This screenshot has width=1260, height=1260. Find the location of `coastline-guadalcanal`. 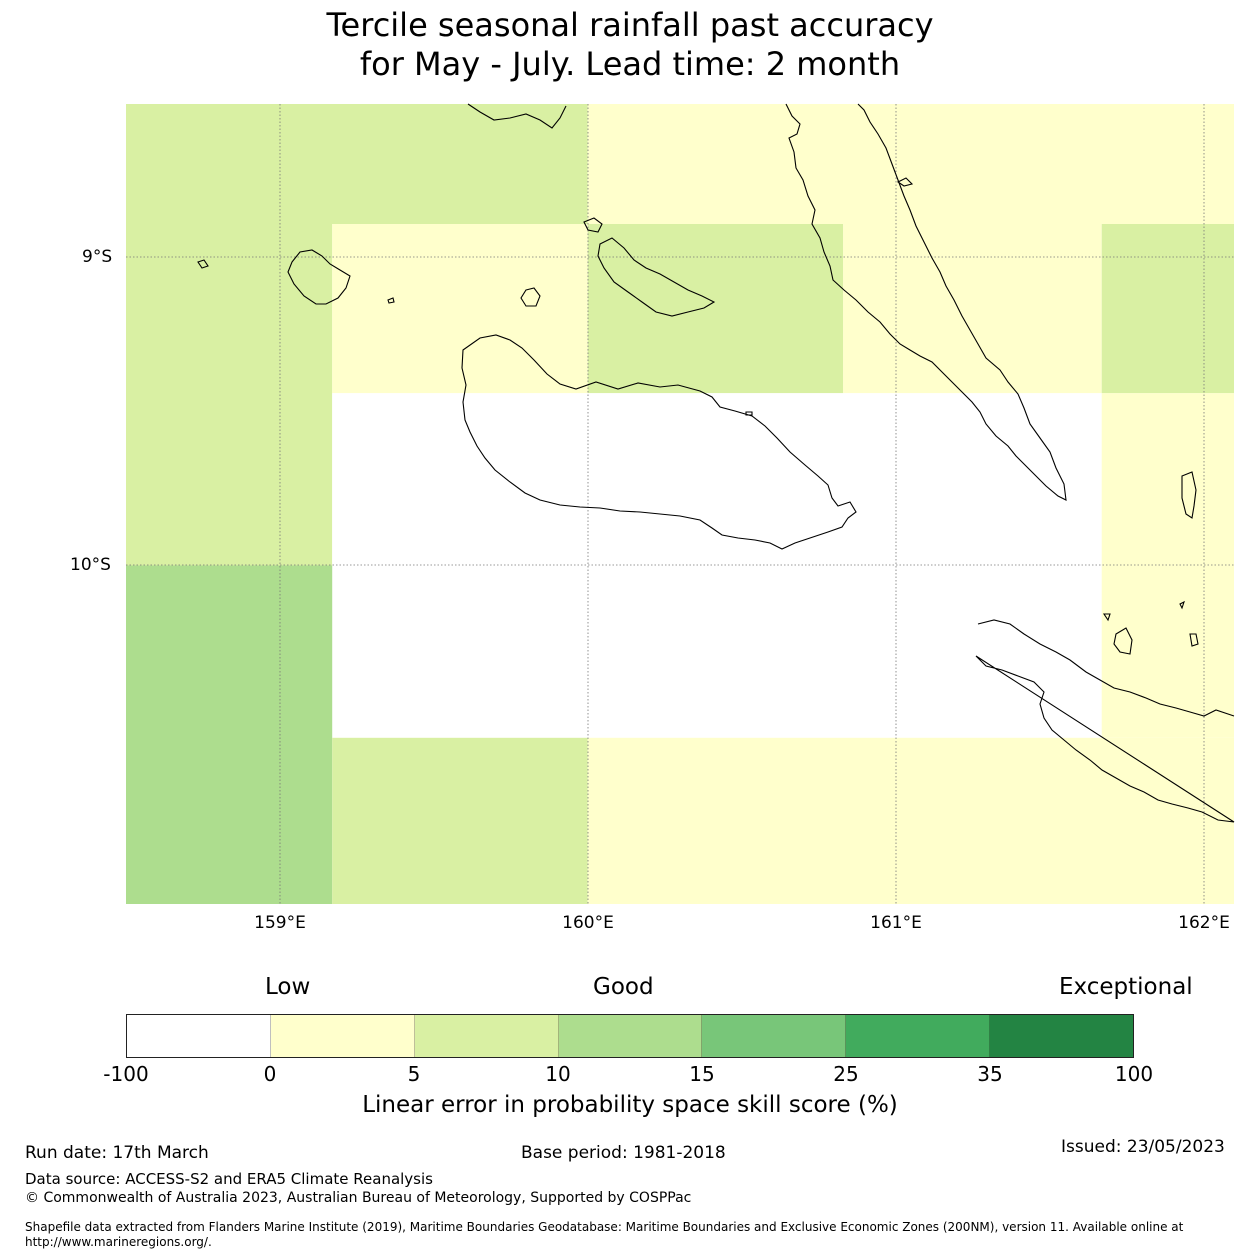

coastline-guadalcanal is located at coordinates (659, 442).